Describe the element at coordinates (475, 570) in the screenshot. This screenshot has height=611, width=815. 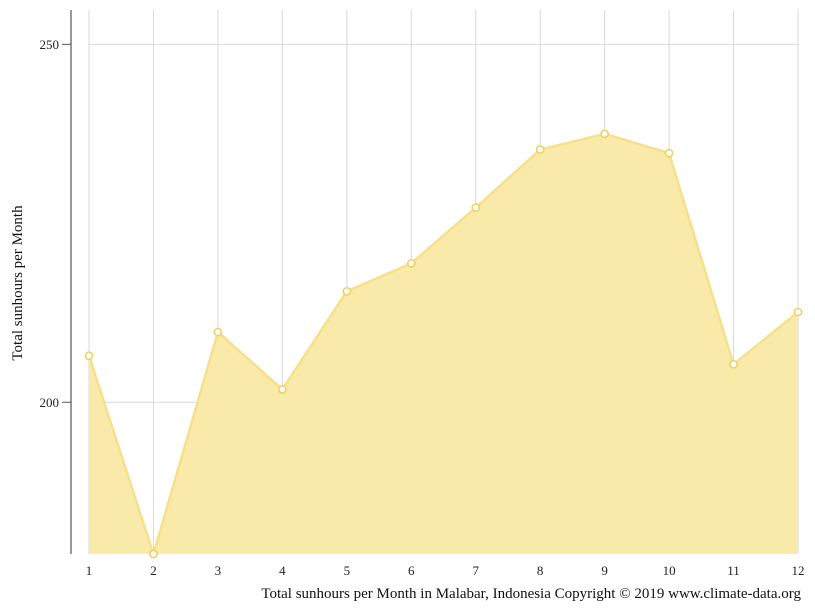
I see `x-tick-label: 7` at that location.